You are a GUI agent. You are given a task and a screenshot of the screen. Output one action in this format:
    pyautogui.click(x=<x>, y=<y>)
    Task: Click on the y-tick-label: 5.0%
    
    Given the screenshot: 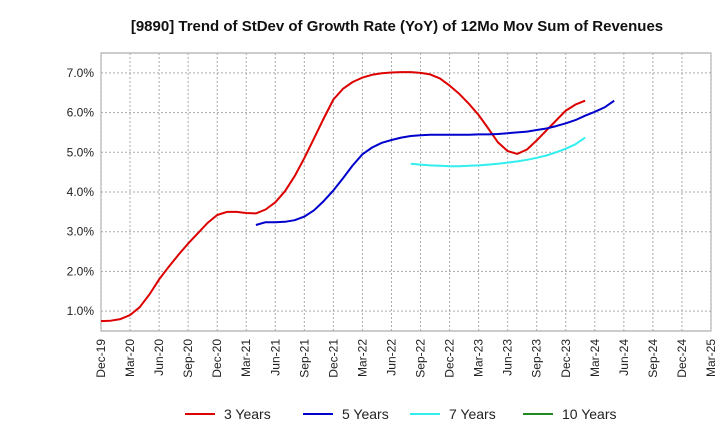 What is the action you would take?
    pyautogui.click(x=81, y=152)
    